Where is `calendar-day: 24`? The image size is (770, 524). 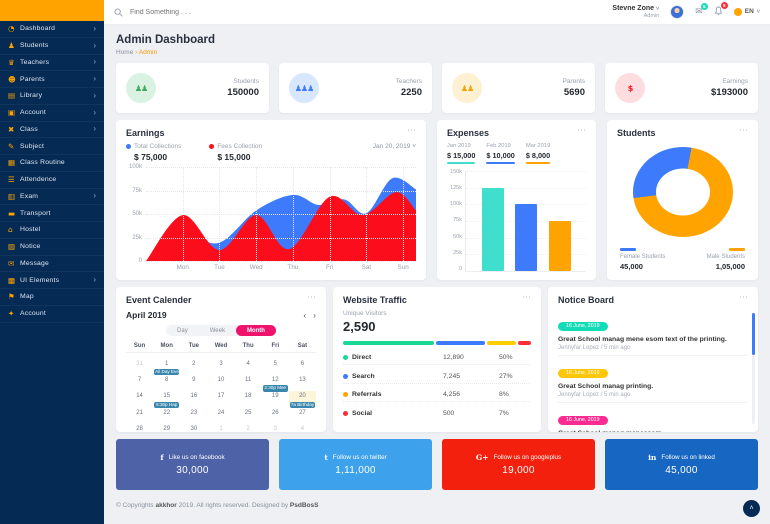 calendar-day: 24 is located at coordinates (220, 415).